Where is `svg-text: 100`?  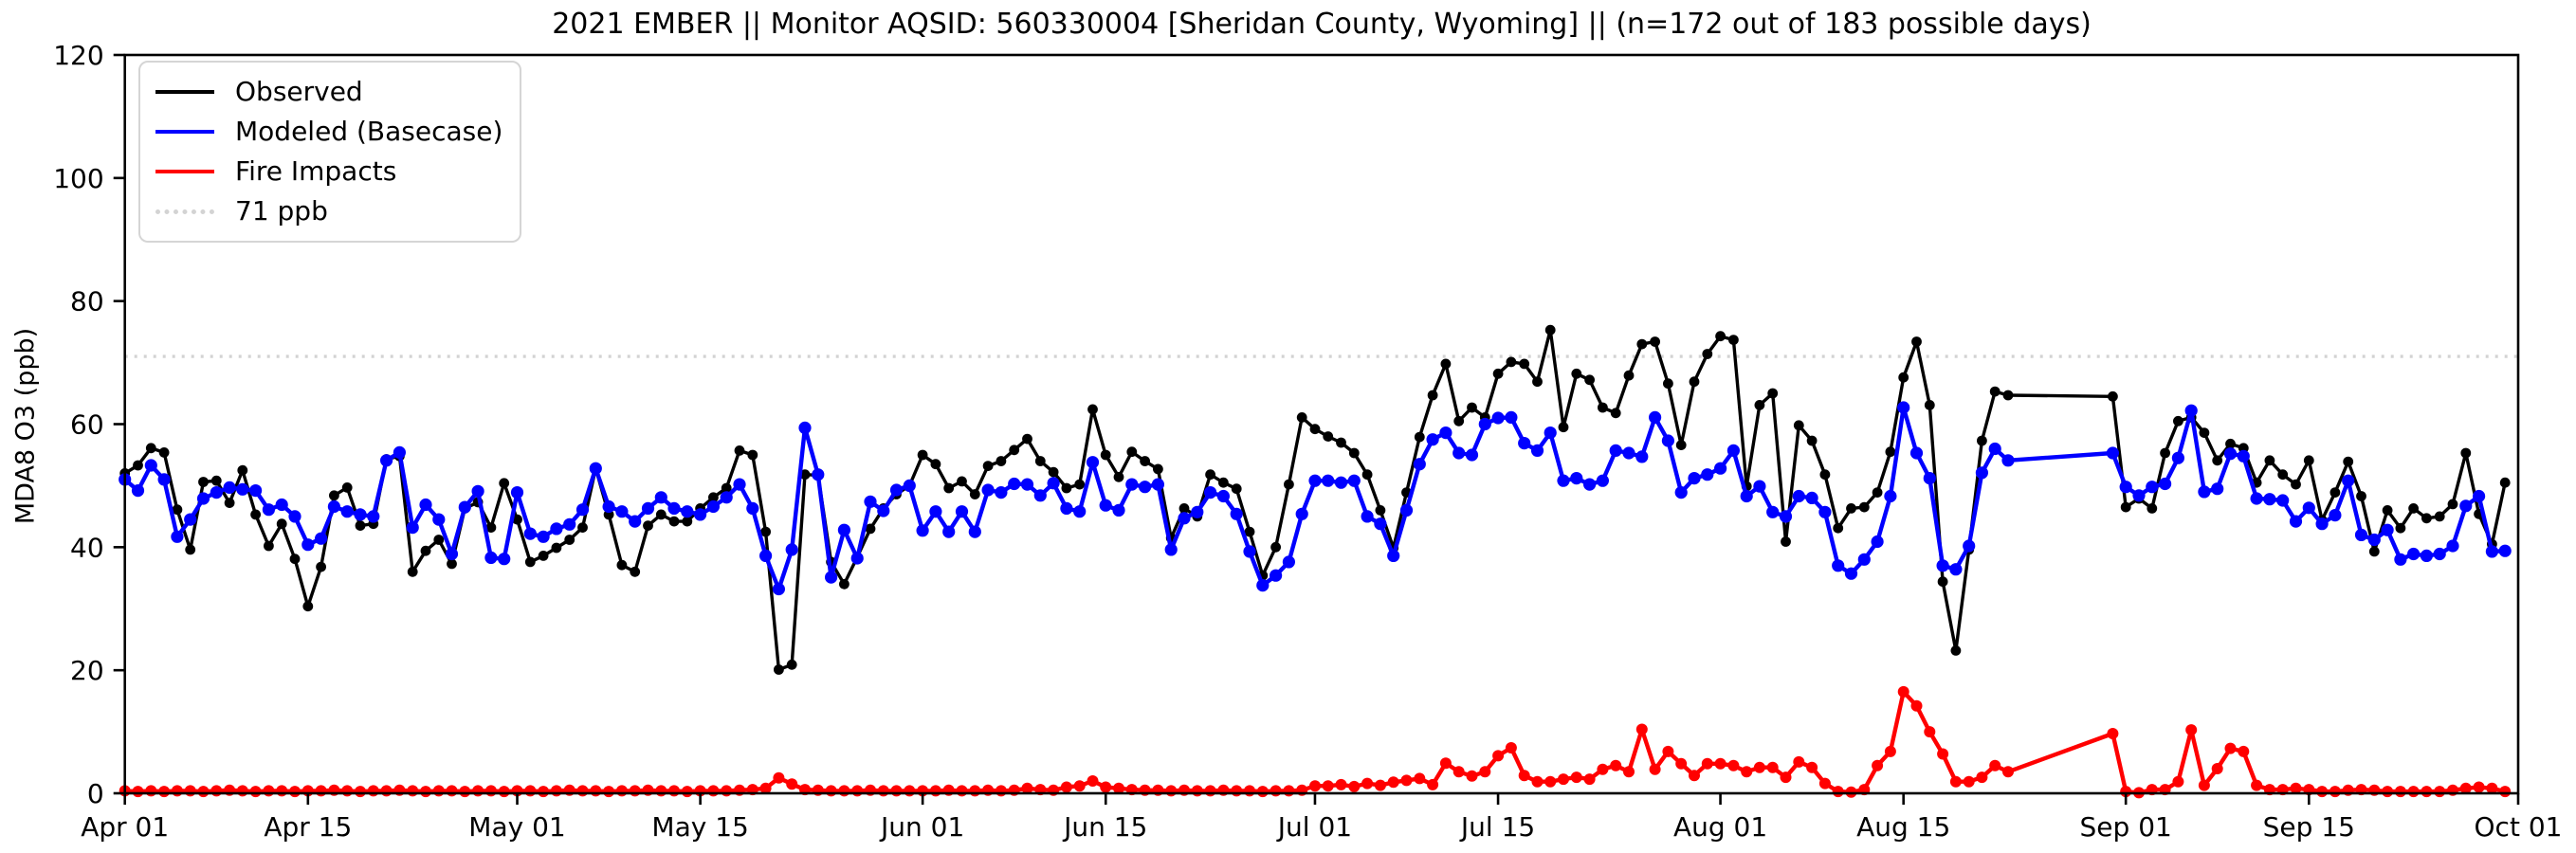
svg-text: 100 is located at coordinates (78, 178).